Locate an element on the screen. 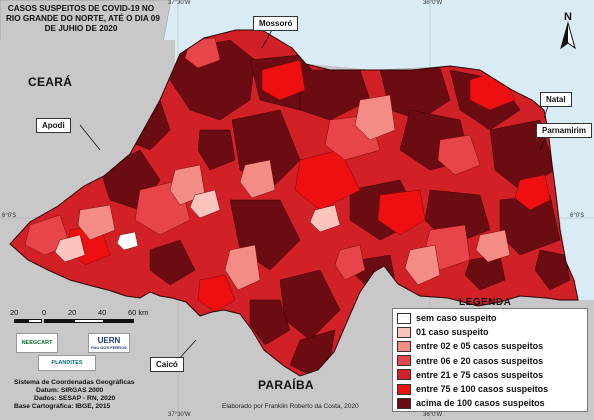 This screenshot has height=420, width=594. info-line-2: Datum: SIRGAS 2000 is located at coordinates (70, 390).